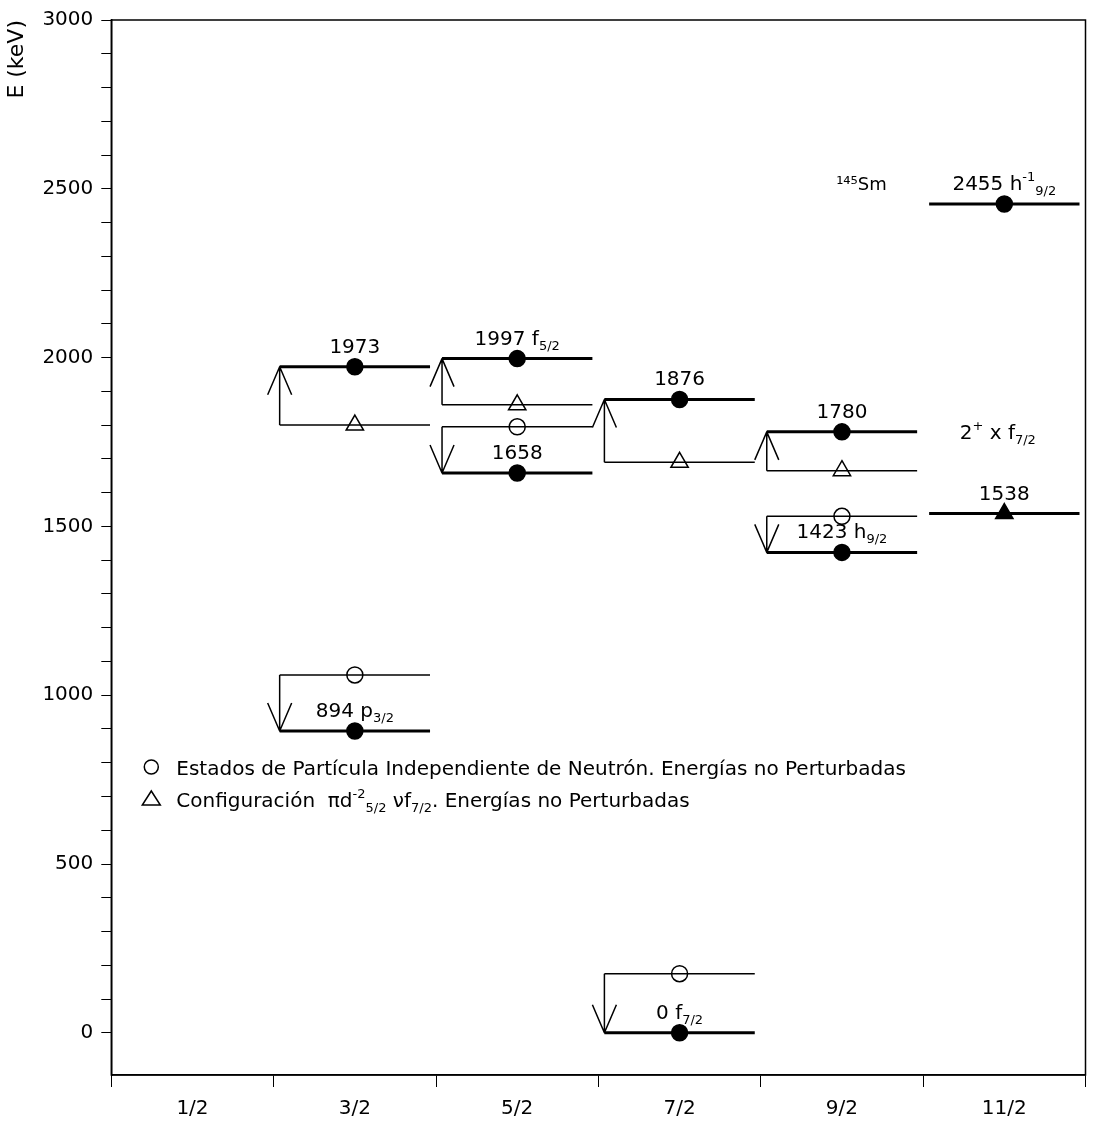 Image resolution: width=1097 pixels, height=1131 pixels. Describe the element at coordinates (861, 184) in the screenshot. I see `annotation: ¹⁴⁵Sm` at that location.